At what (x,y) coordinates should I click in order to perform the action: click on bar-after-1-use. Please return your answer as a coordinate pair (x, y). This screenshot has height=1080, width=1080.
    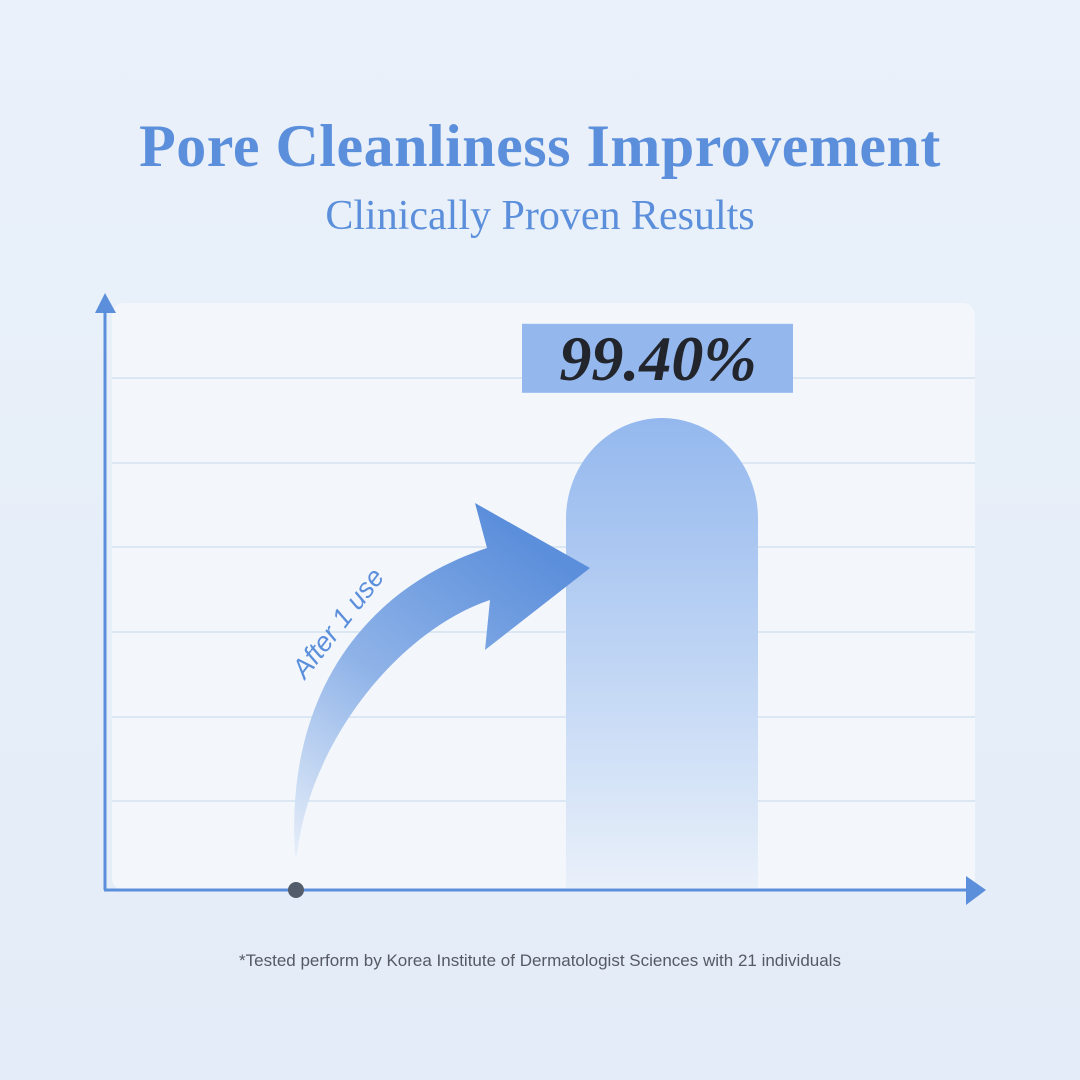
    Looking at the image, I should click on (662, 653).